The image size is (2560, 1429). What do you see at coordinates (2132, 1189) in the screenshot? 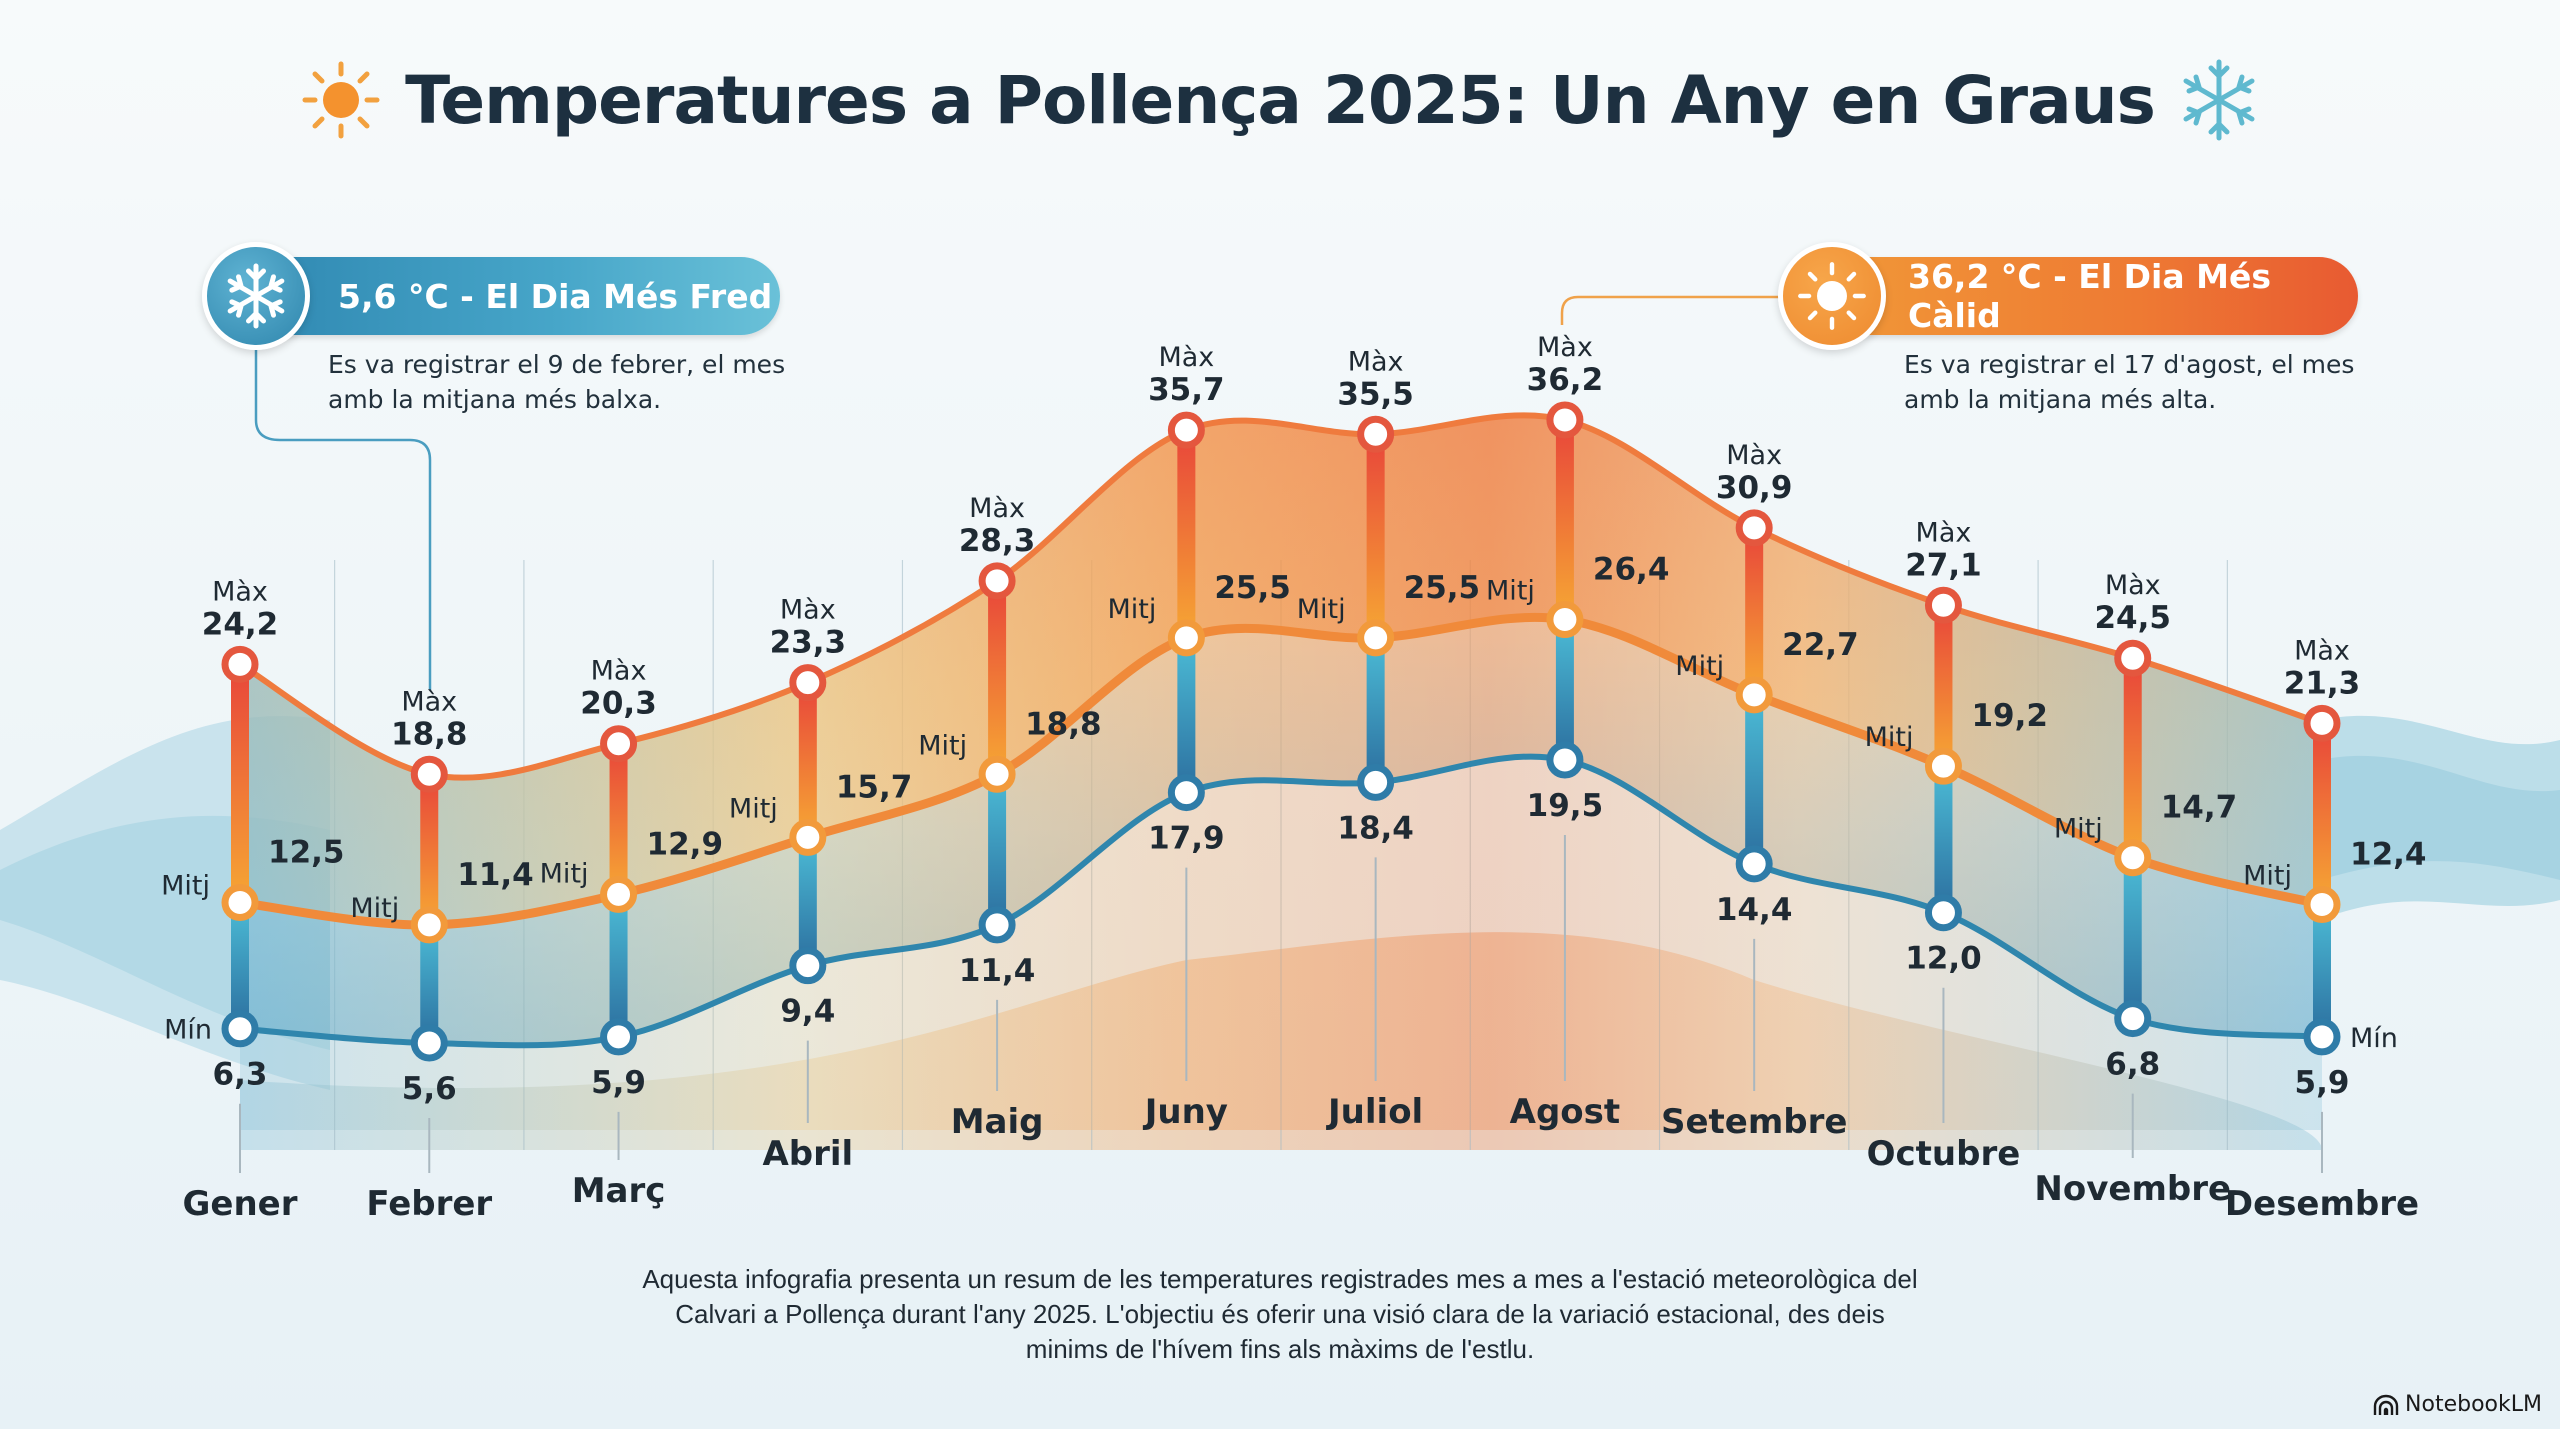
I see `month-label: Novembre` at bounding box center [2132, 1189].